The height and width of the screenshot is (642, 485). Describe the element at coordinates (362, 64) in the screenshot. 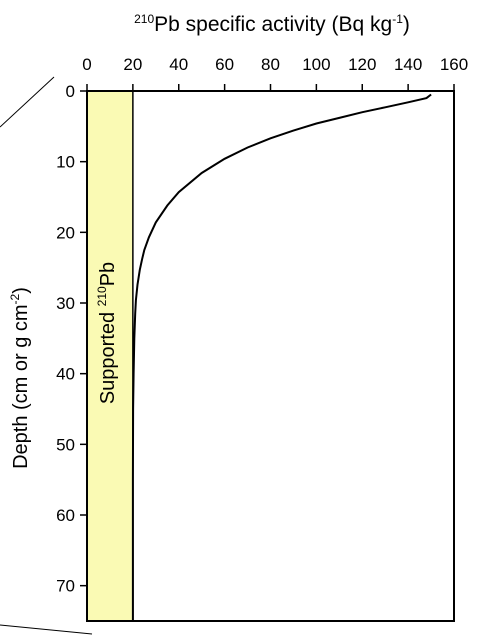

I see `x-tick-label: 120` at that location.